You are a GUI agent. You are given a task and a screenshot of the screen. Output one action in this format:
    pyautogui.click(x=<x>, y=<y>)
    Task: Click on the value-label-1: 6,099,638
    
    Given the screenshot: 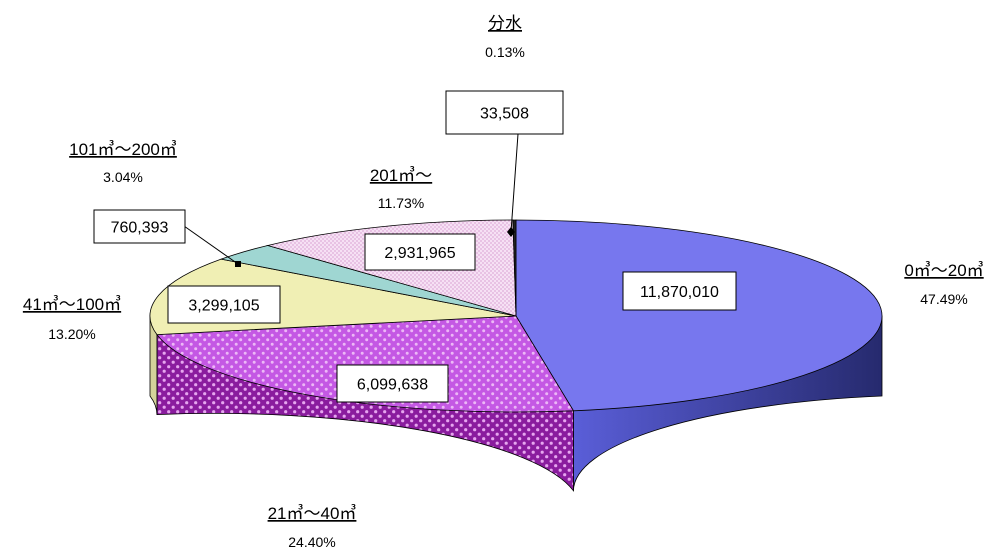 What is the action you would take?
    pyautogui.click(x=392, y=385)
    